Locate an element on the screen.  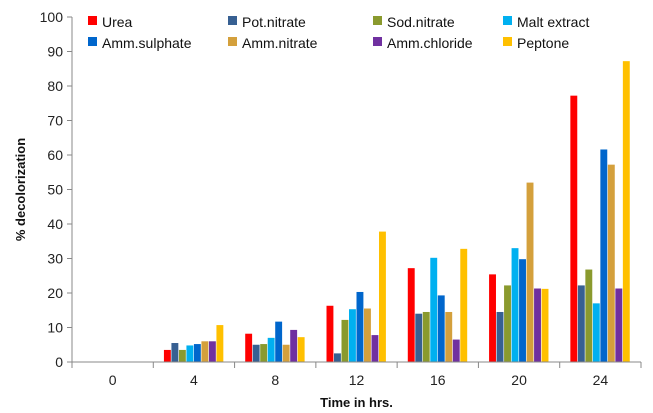
legend-swatch-amm-sulphate is located at coordinates (92, 41).